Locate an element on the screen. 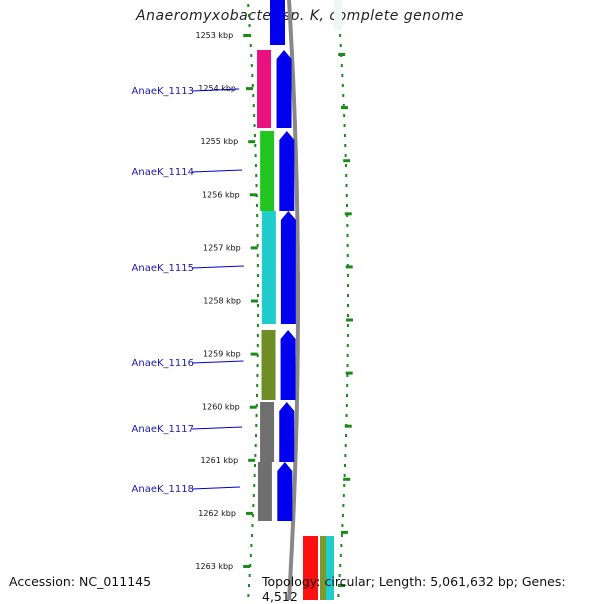 The width and height of the screenshot is (600, 604). gene-label: AnaeK_1114 is located at coordinates (163, 172).